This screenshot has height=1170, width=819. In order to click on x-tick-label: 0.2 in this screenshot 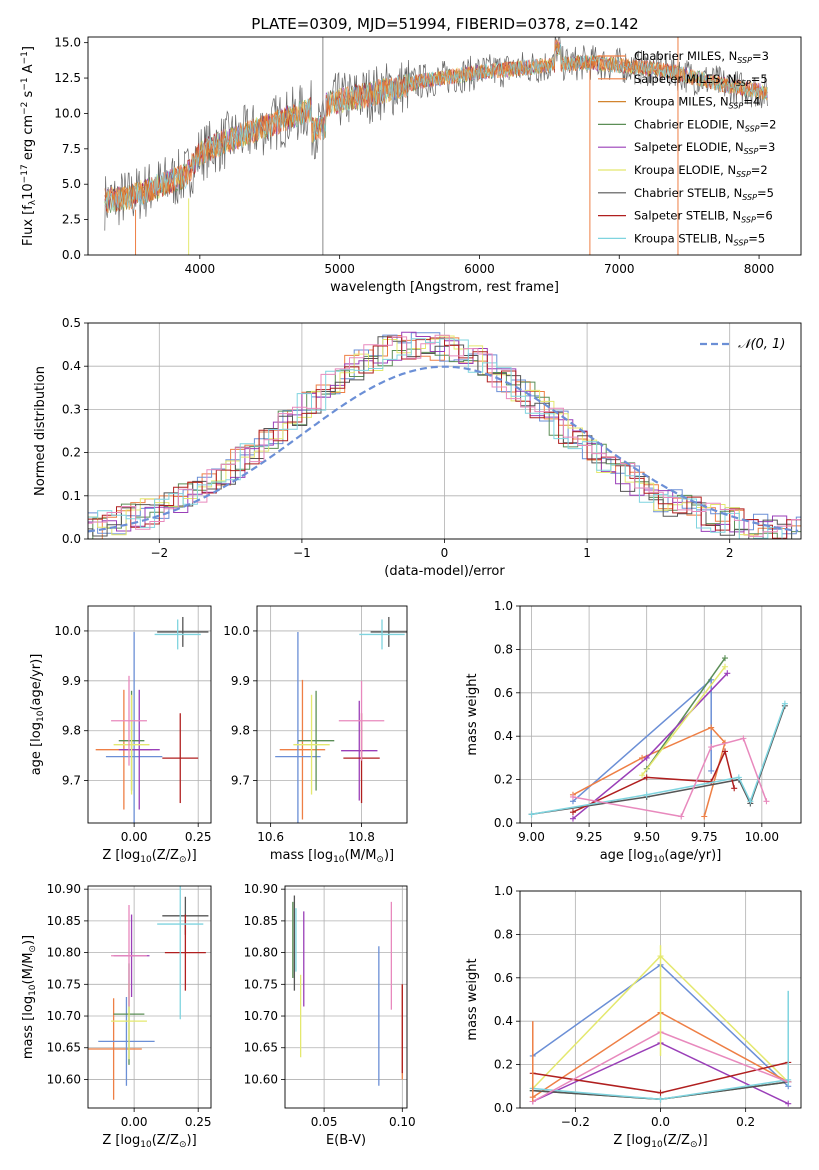, I will do `click(745, 1122)`.